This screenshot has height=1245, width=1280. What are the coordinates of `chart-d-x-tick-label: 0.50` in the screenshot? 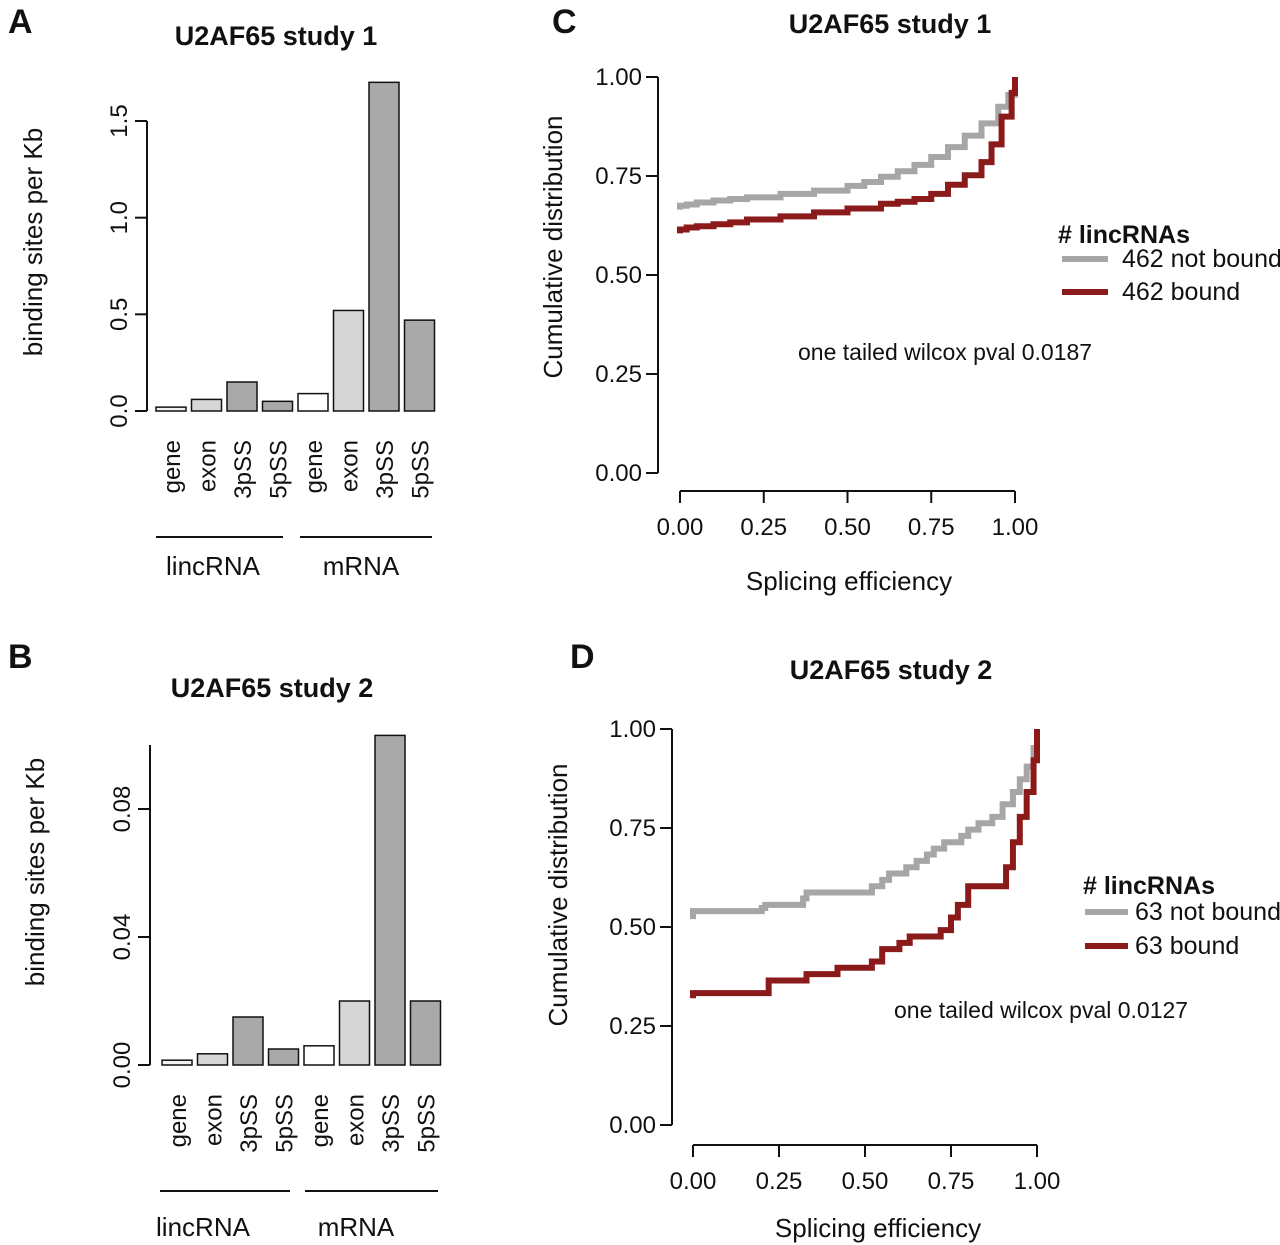 It's located at (865, 1181).